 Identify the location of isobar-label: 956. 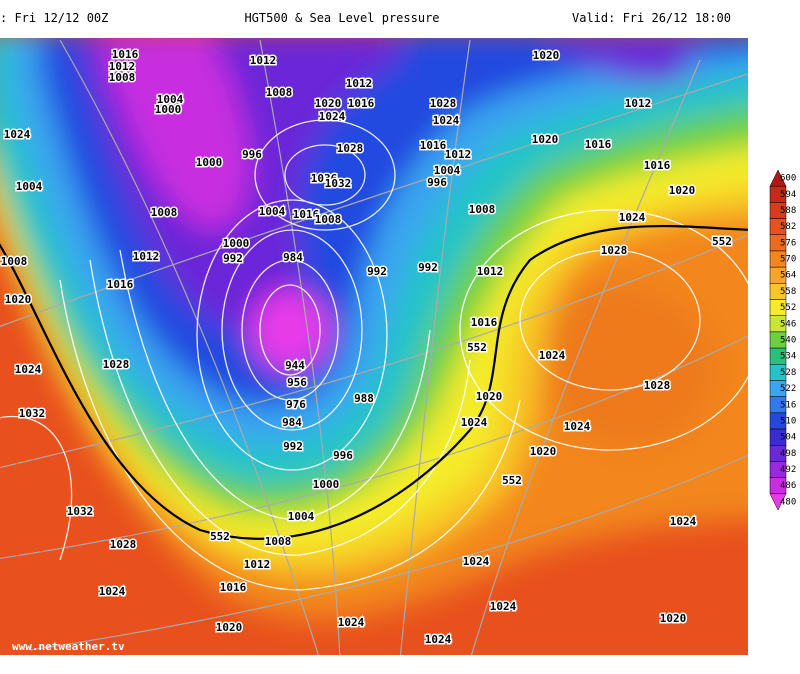
(297, 382).